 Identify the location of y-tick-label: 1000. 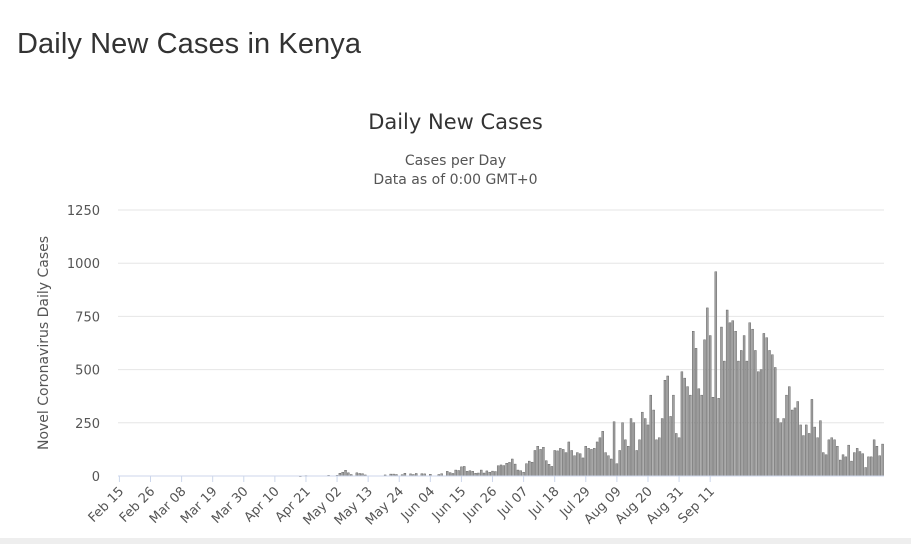
(83, 264).